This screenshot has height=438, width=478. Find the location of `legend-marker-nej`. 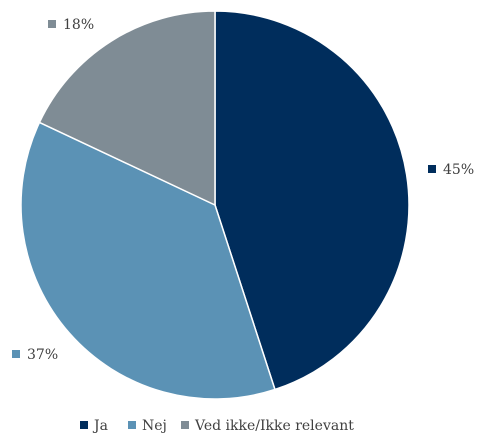

legend-marker-nej is located at coordinates (132, 425).